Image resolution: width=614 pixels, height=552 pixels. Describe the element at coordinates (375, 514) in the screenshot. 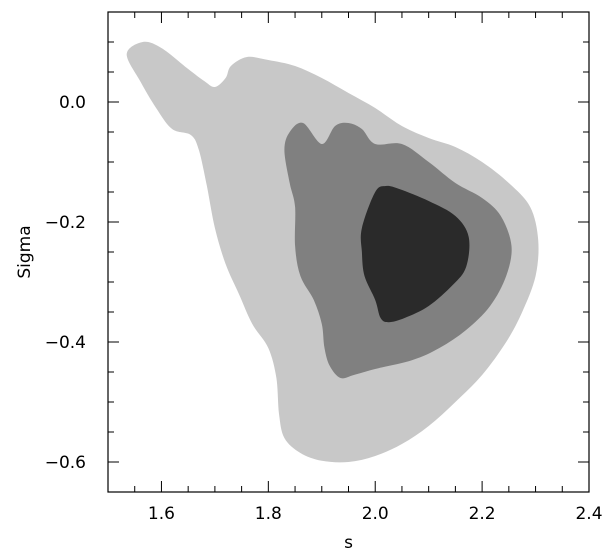

I see `x-tick-label: 2.0` at that location.